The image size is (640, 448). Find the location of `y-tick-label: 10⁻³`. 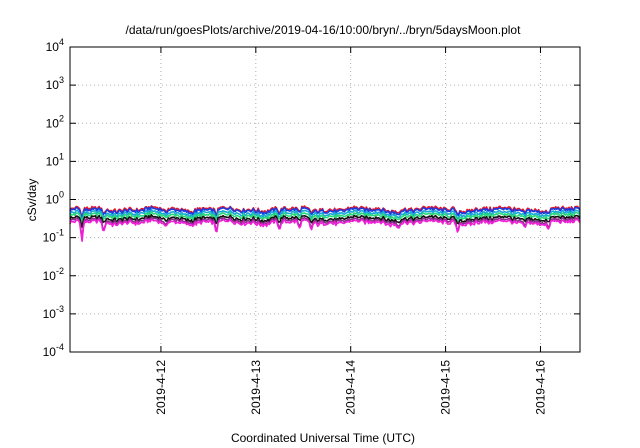

y-tick-label: 10⁻³ is located at coordinates (53, 312).